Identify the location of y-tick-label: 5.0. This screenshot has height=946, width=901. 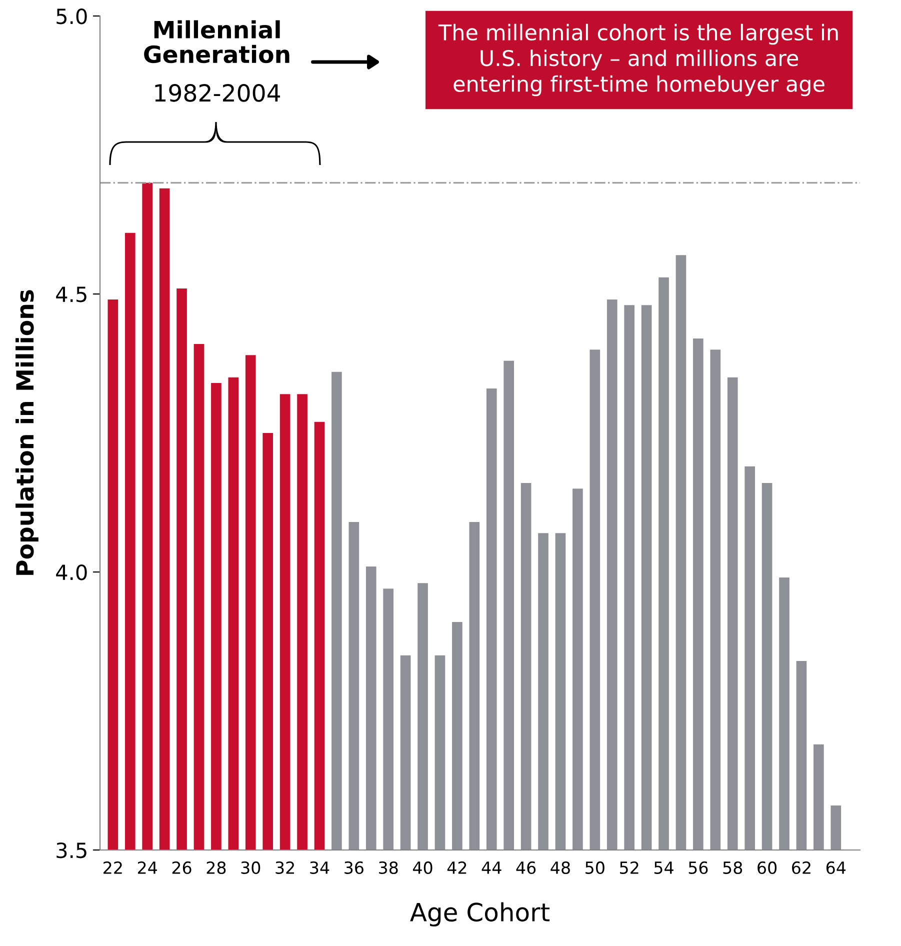
(71, 16).